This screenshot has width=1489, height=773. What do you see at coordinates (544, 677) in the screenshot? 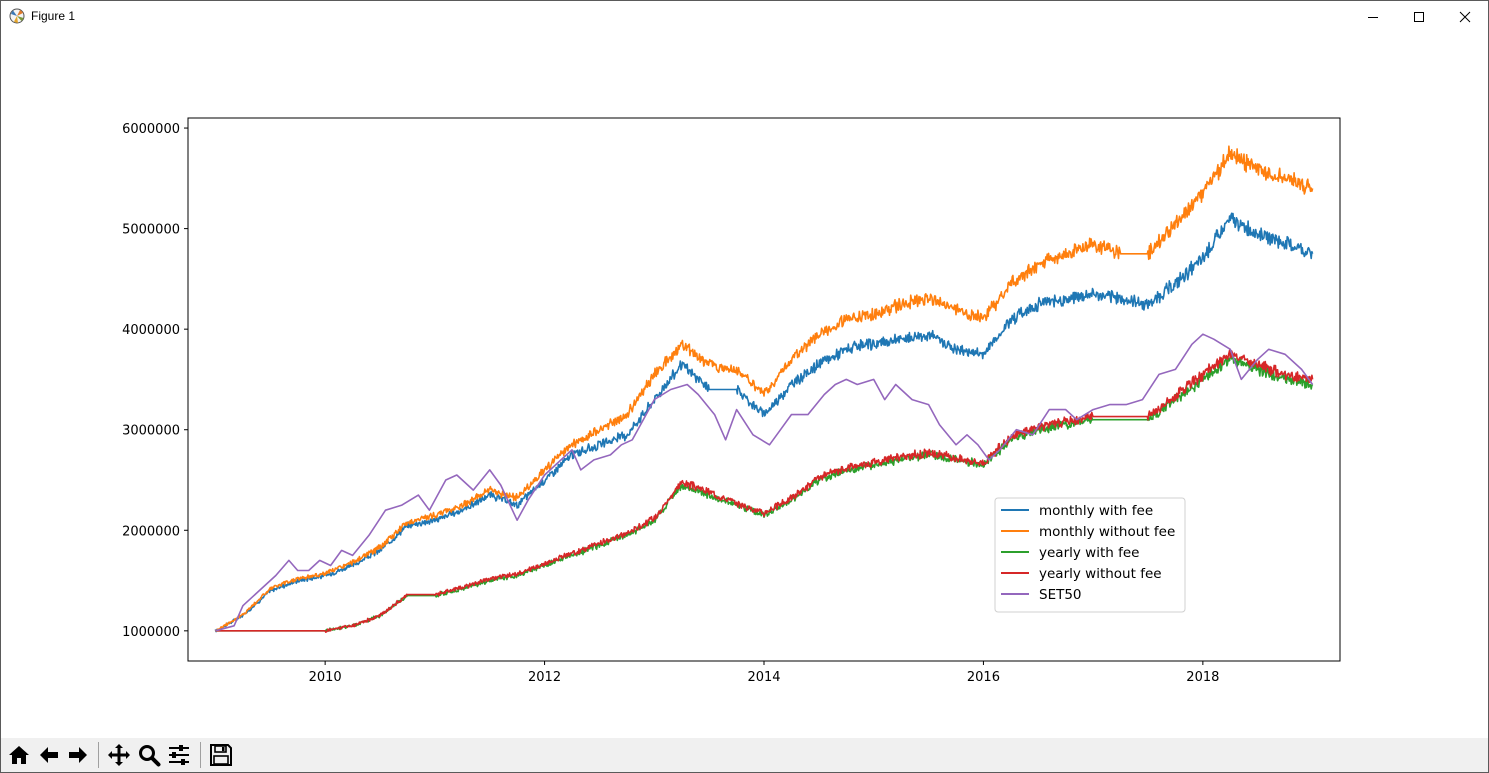
I see `x-tick-label: 2012` at bounding box center [544, 677].